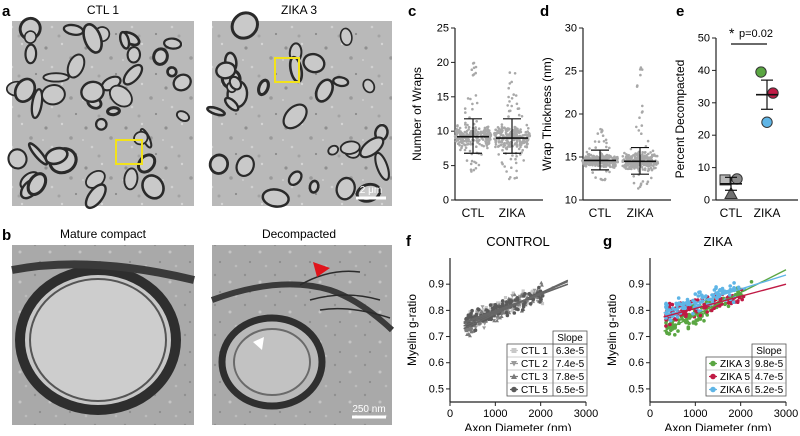  I want to click on y-tick-label: 0.5, so click(436, 389).